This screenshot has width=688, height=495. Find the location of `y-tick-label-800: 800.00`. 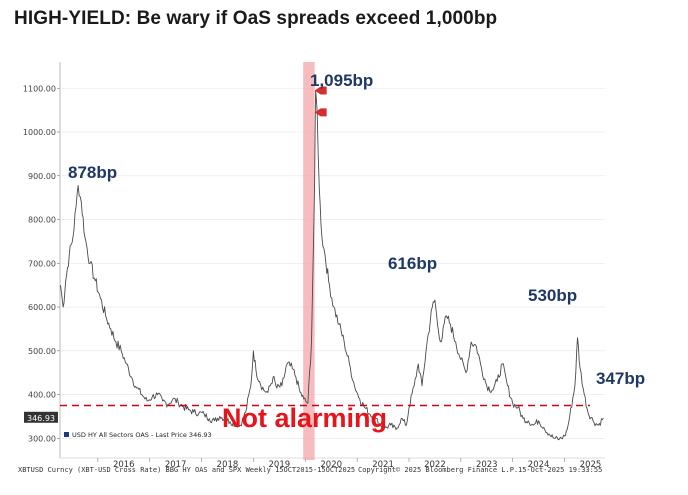

y-tick-label-800: 800.00 is located at coordinates (42, 220).